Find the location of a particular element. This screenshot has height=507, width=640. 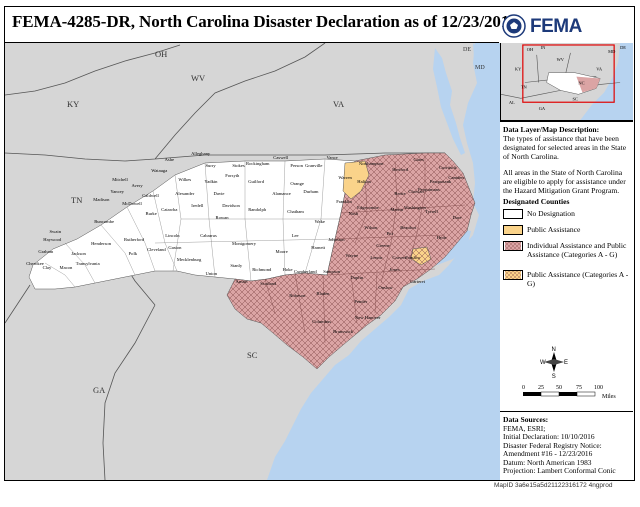

state-label-de: DE is located at coordinates (467, 50).